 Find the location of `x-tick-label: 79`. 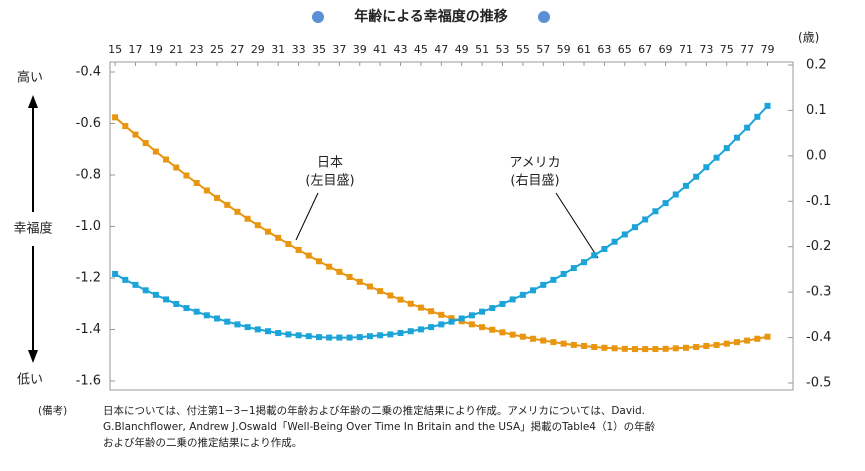

x-tick-label: 79 is located at coordinates (768, 49).